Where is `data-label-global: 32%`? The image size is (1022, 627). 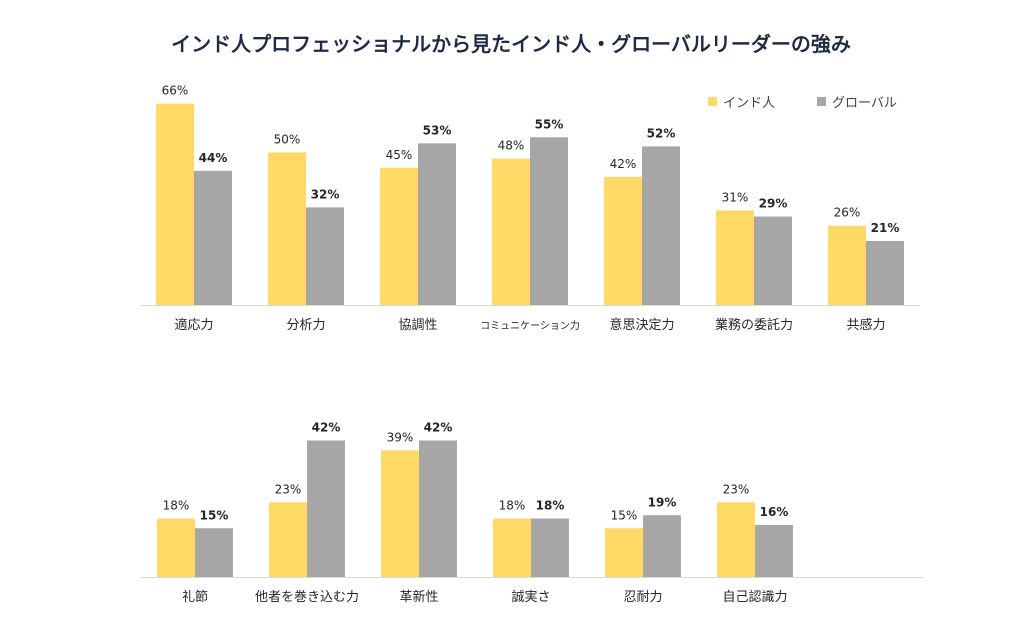 data-label-global: 32% is located at coordinates (325, 194).